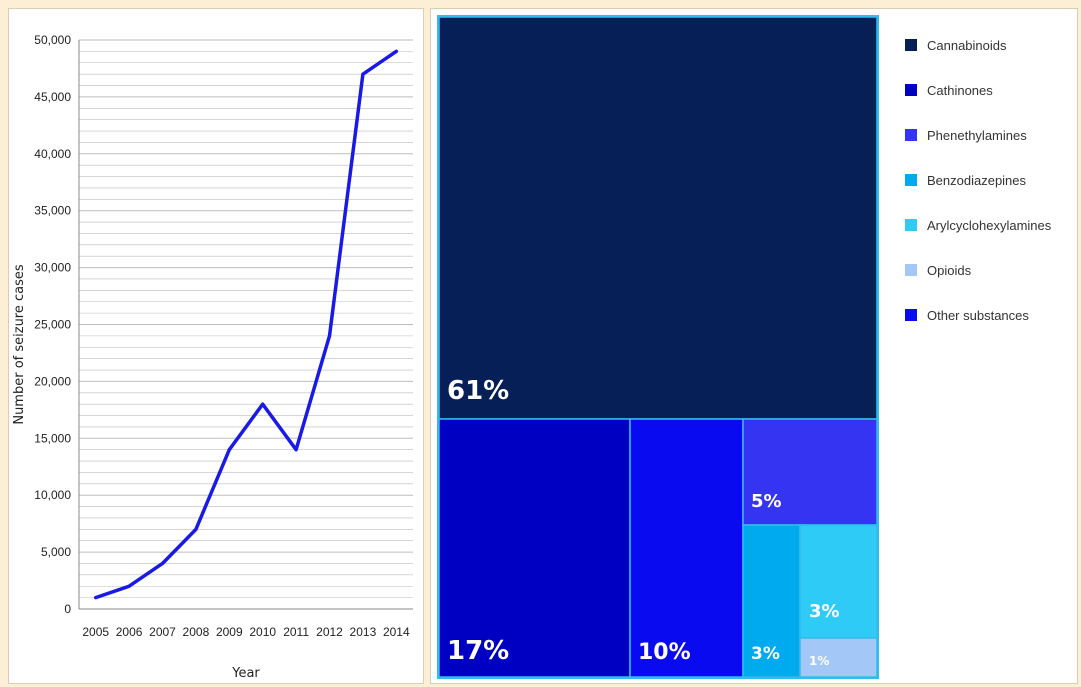 The image size is (1081, 687). Describe the element at coordinates (967, 45) in the screenshot. I see `legend-label-cannabinoids: Cannabinoids` at that location.